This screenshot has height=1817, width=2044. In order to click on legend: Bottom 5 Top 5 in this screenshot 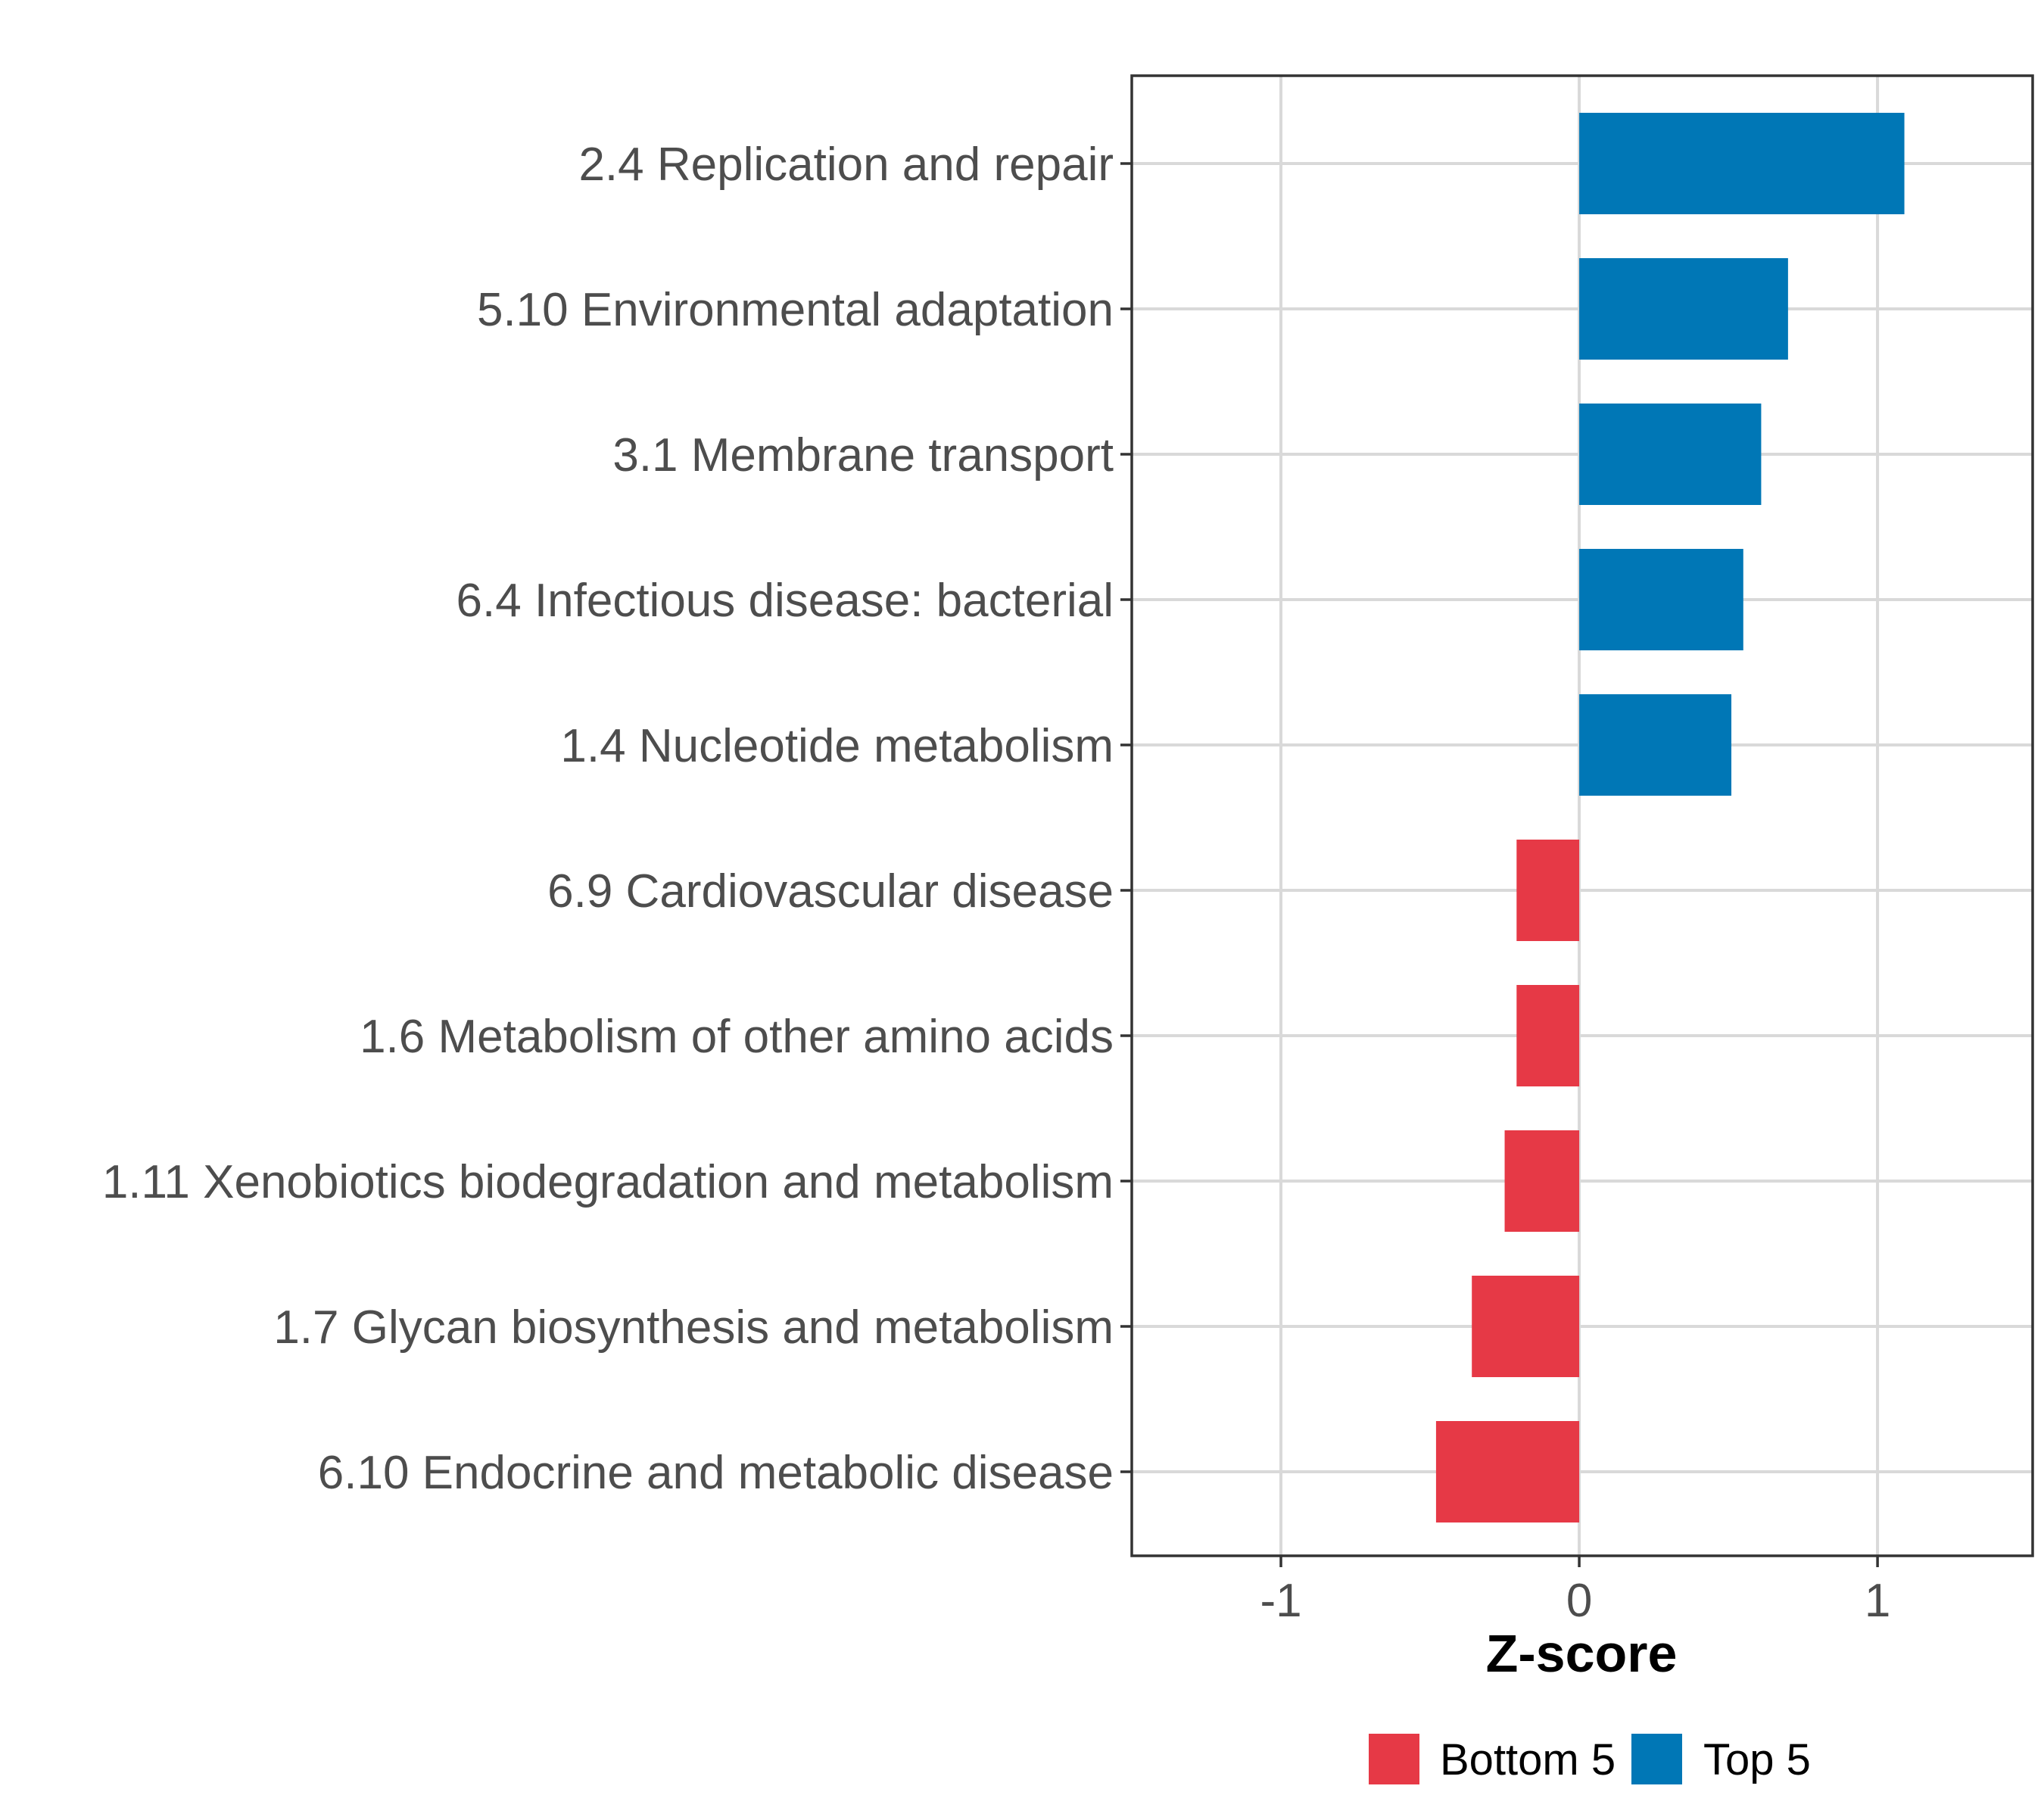, I will do `click(1590, 1759)`.